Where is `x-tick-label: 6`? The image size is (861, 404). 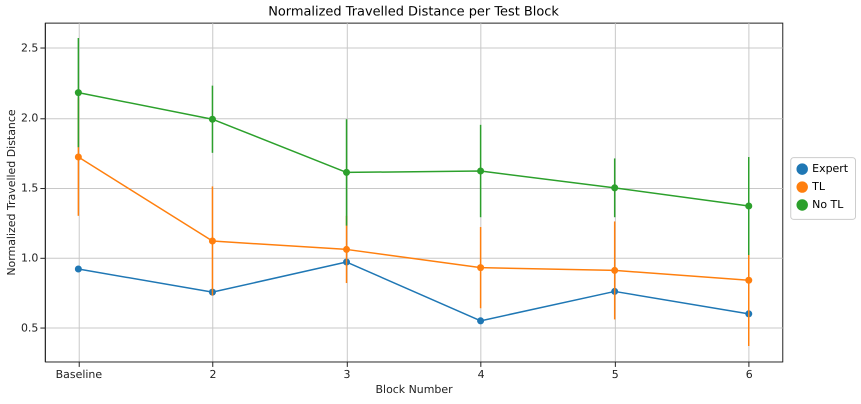 x-tick-label: 6 is located at coordinates (749, 374).